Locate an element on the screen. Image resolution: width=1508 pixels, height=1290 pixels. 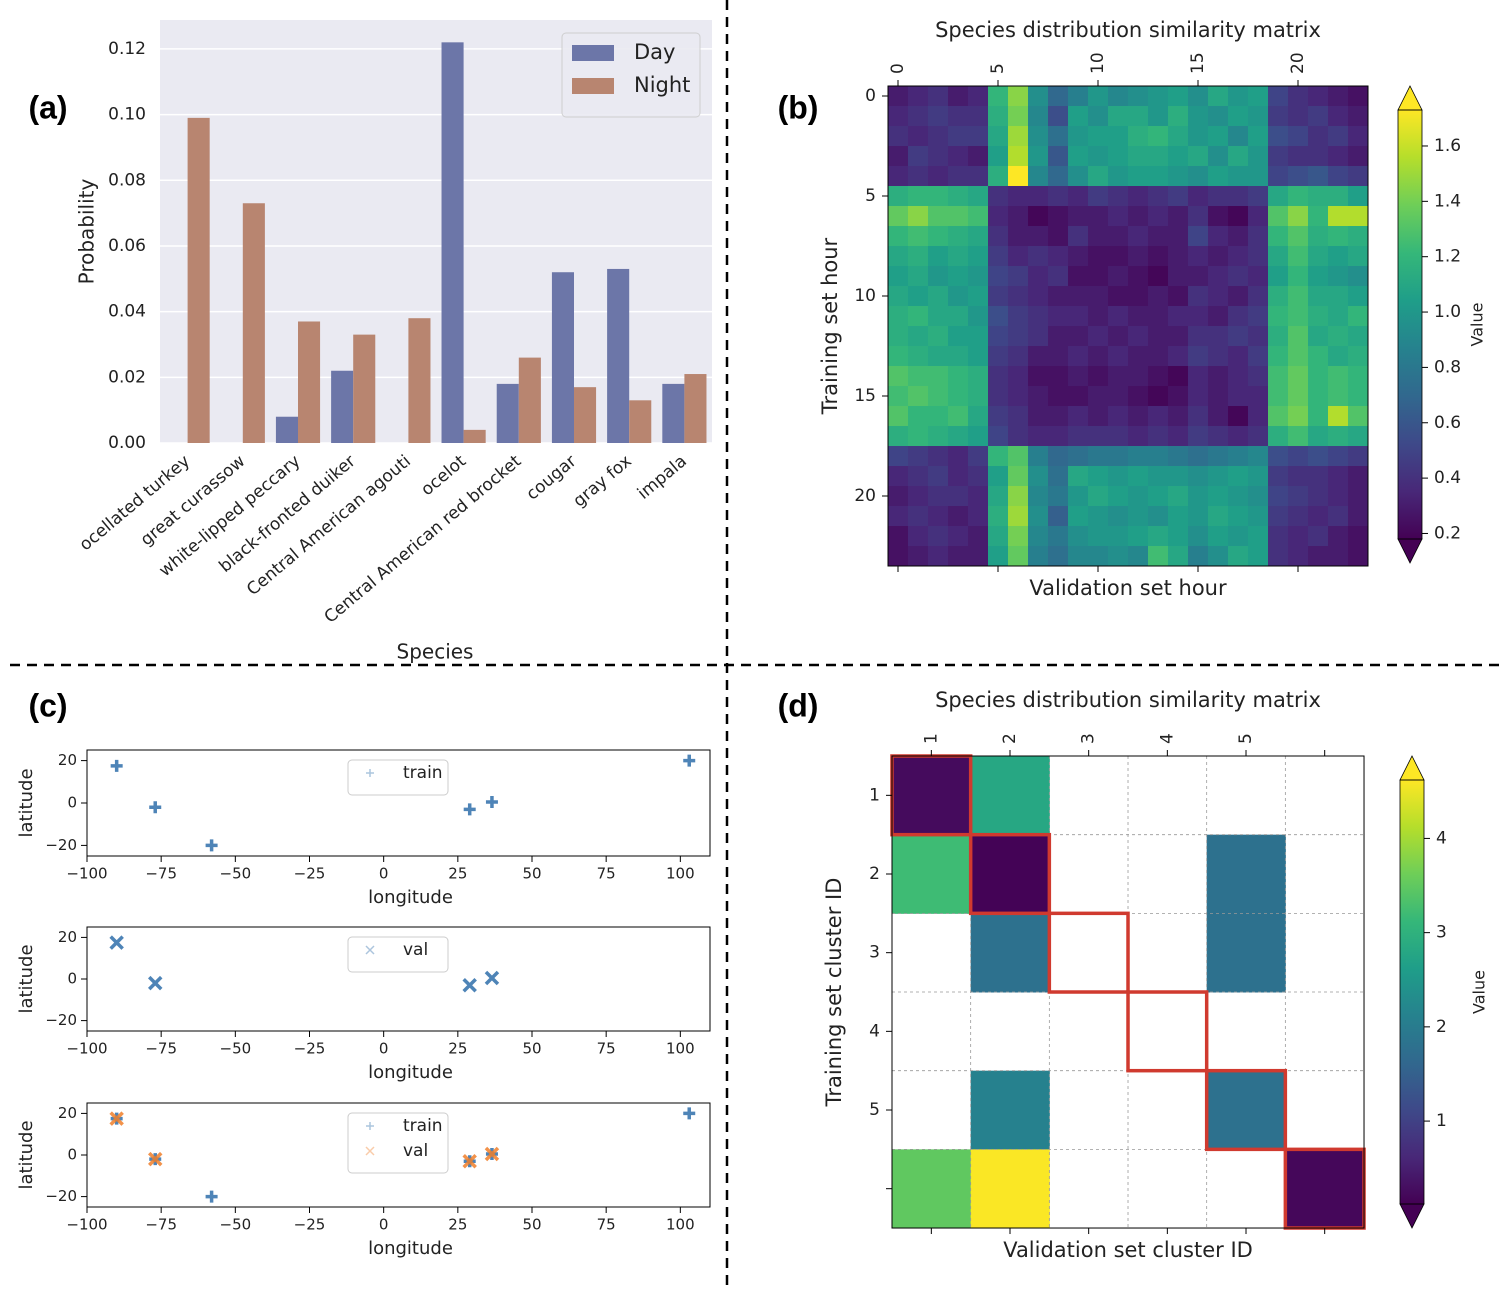
legend-label: val is located at coordinates (415, 1151).